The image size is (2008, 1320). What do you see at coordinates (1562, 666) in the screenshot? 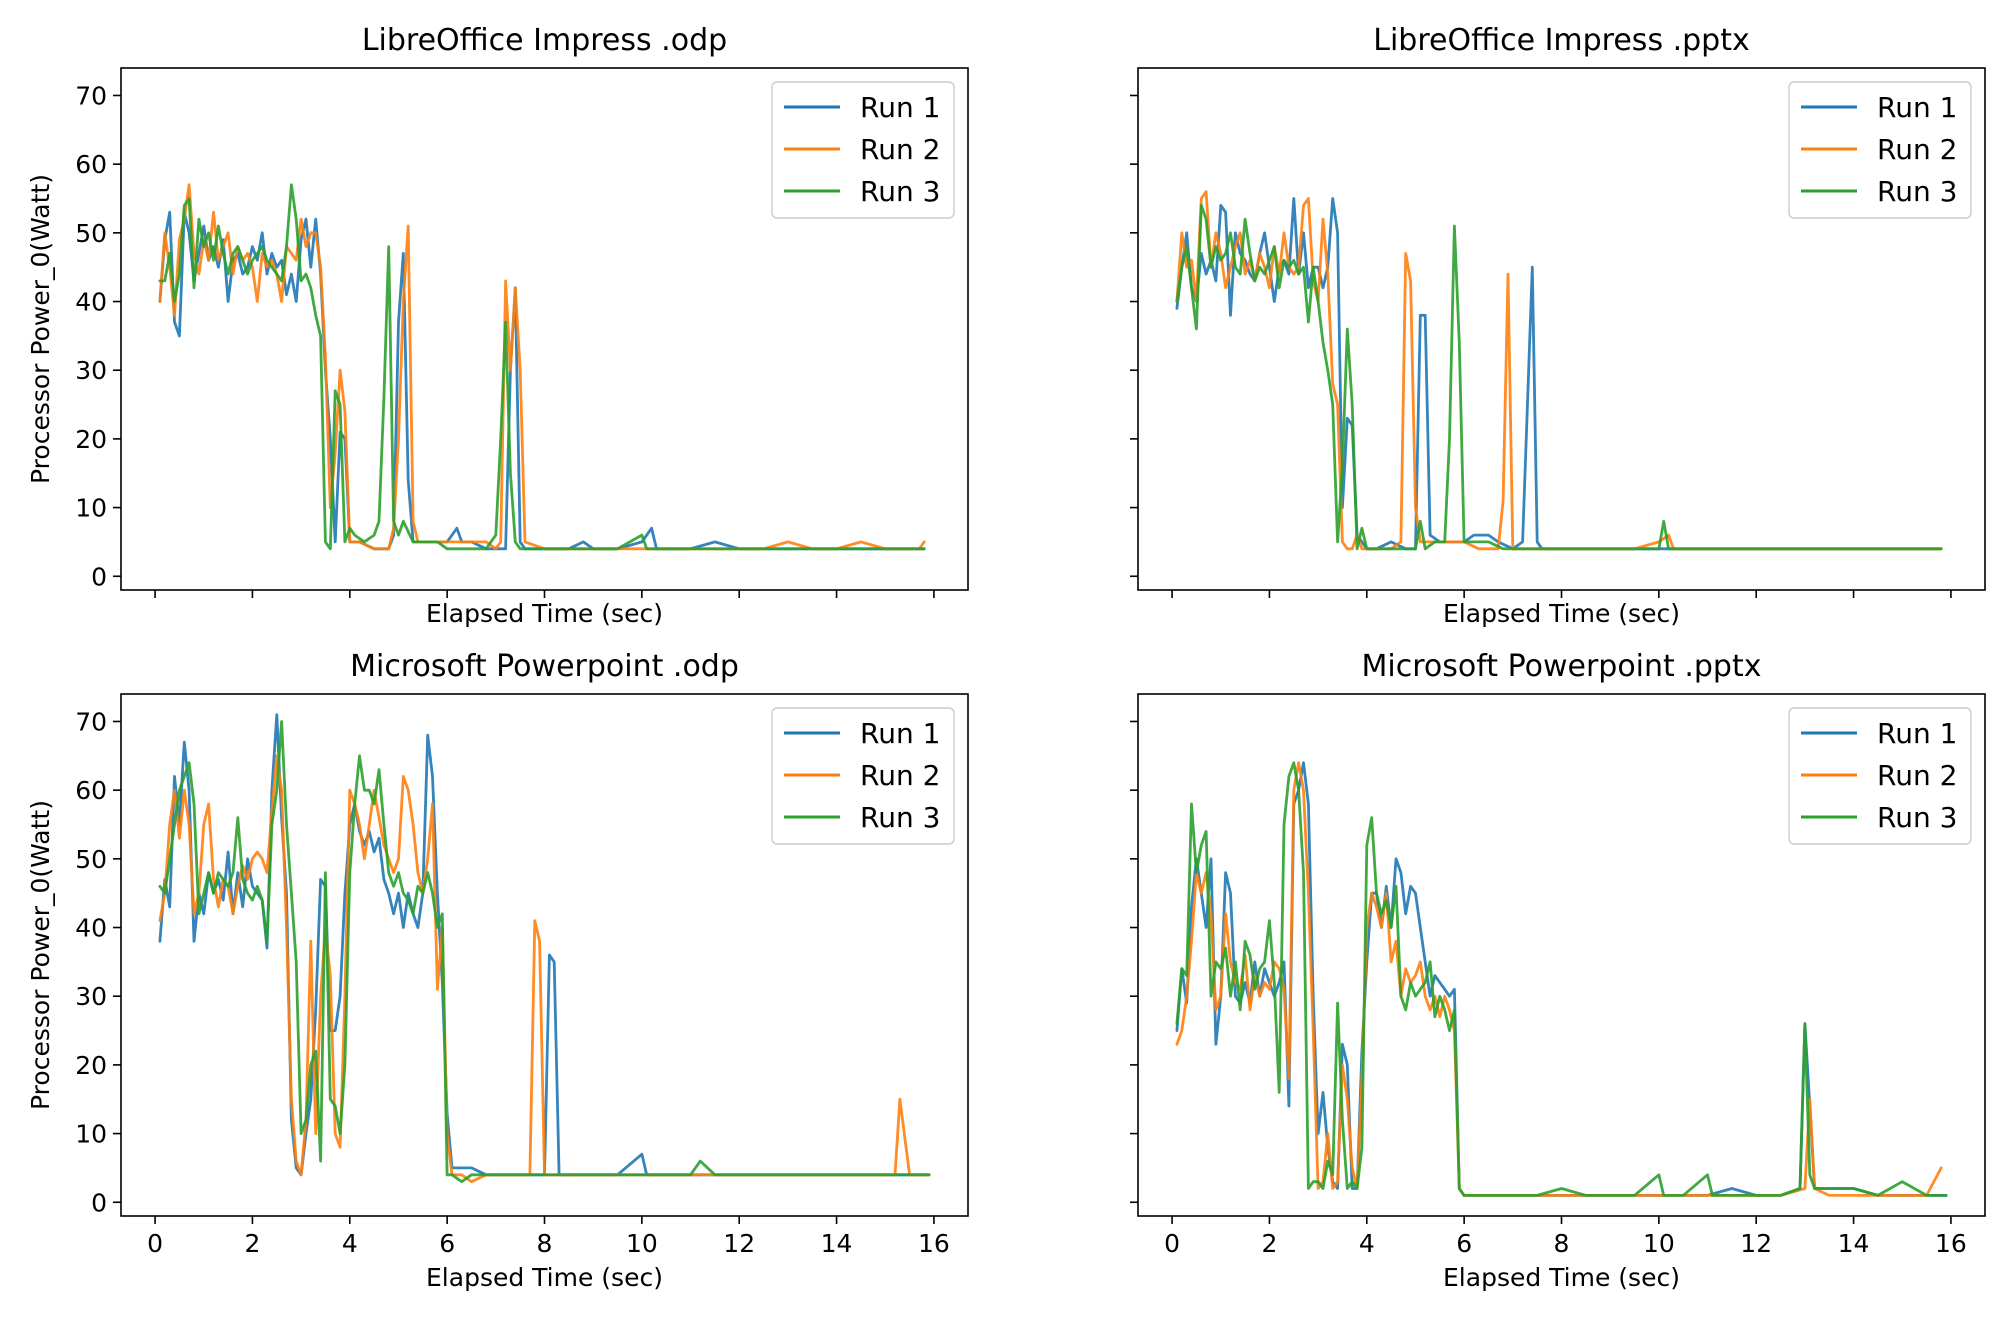
I see `subplot-title: Microsoft Powerpoint .pptx` at bounding box center [1562, 666].